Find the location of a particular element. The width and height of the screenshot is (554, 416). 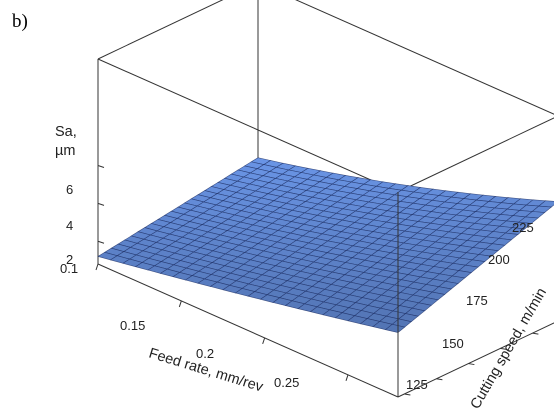

y-tick-label: 150 is located at coordinates (453, 343).